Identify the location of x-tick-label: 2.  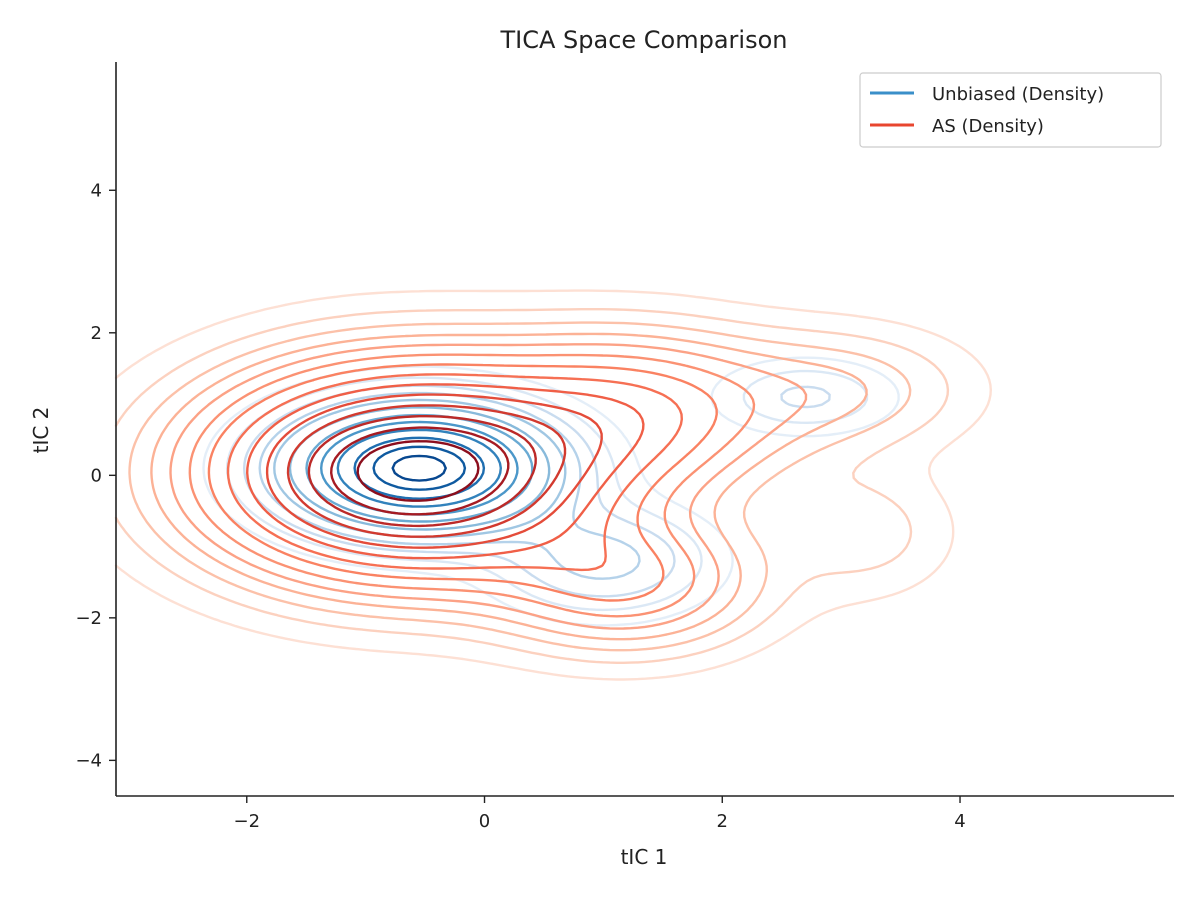
(722, 821).